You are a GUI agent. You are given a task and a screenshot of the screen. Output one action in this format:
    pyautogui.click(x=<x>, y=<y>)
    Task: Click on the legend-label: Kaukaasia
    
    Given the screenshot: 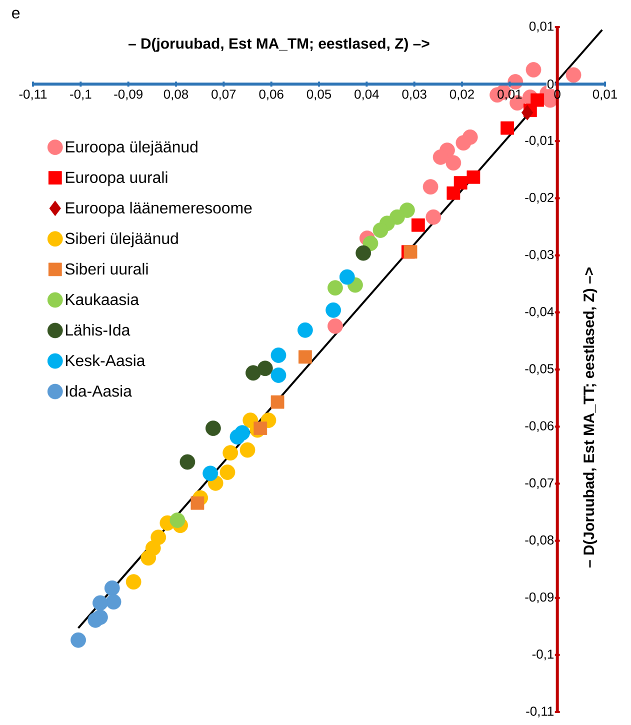 What is the action you would take?
    pyautogui.click(x=103, y=299)
    